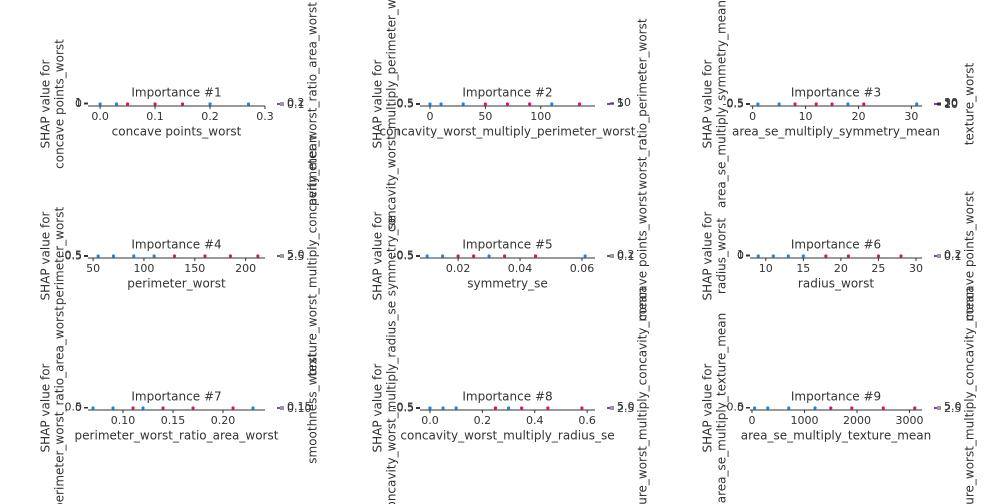  What do you see at coordinates (507, 436) in the screenshot?
I see `x-axis-label: concavity_worst_multiply_radius_se` at bounding box center [507, 436].